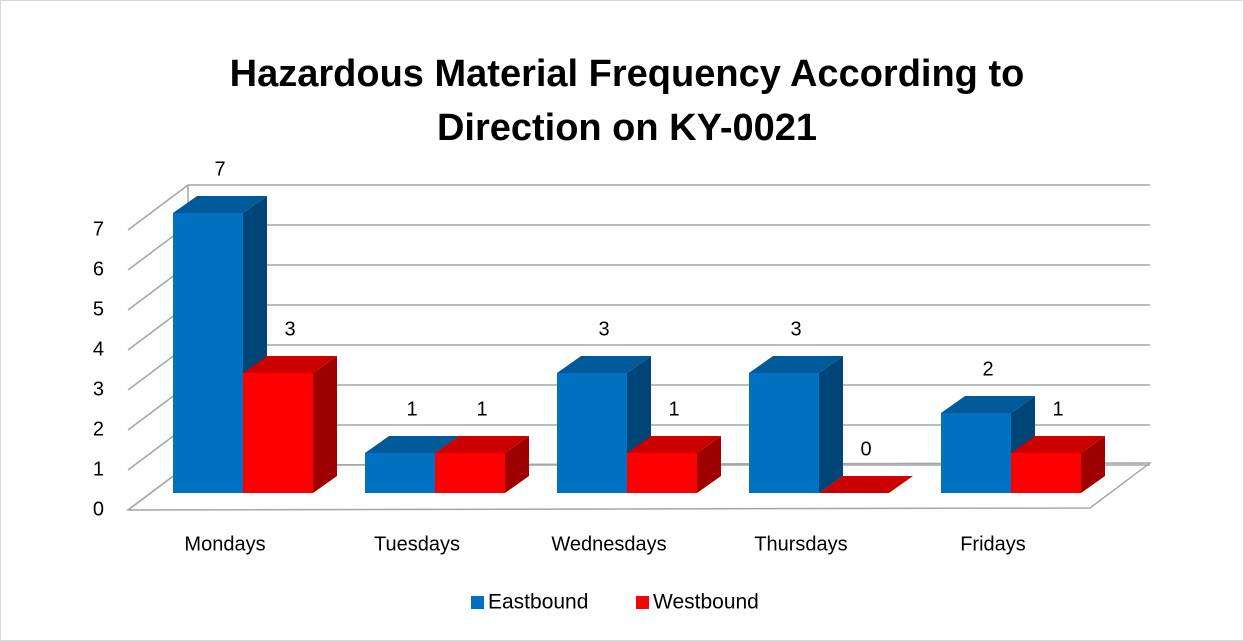 Image resolution: width=1244 pixels, height=641 pixels. Describe the element at coordinates (98, 469) in the screenshot. I see `y-tick-label: 1` at that location.